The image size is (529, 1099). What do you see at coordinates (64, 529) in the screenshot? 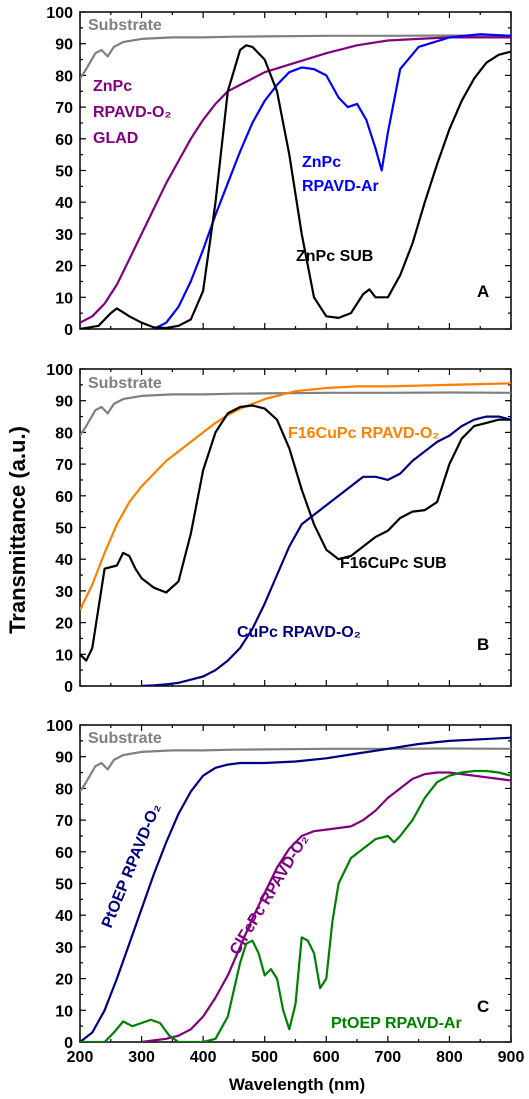
I see `panel-b-y-tick-label: 50` at bounding box center [64, 529].